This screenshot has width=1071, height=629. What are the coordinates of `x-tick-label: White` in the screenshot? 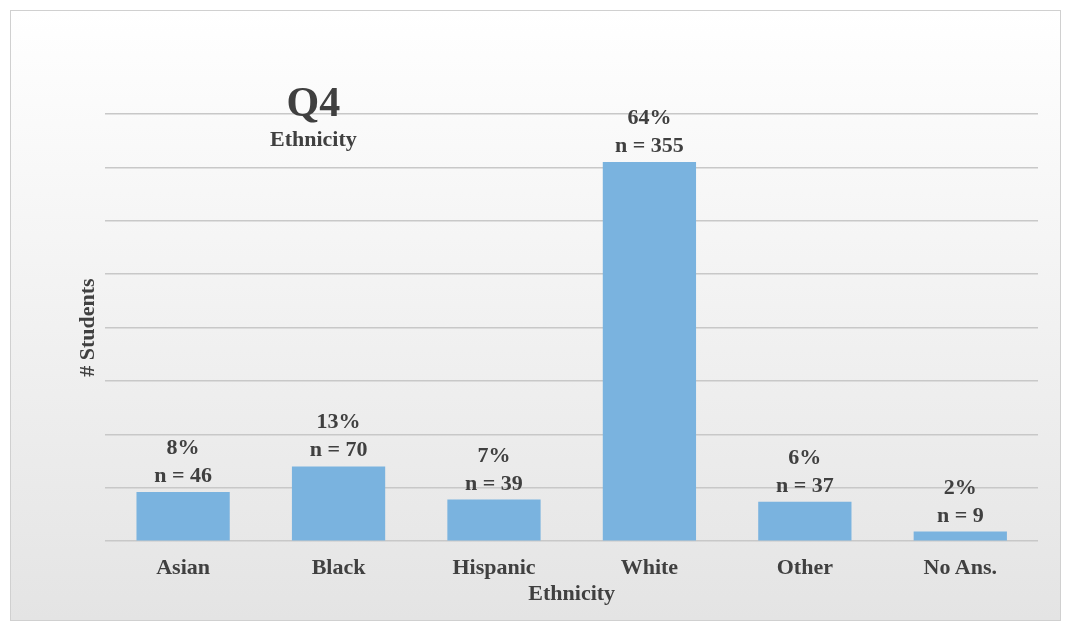 It's located at (649, 567).